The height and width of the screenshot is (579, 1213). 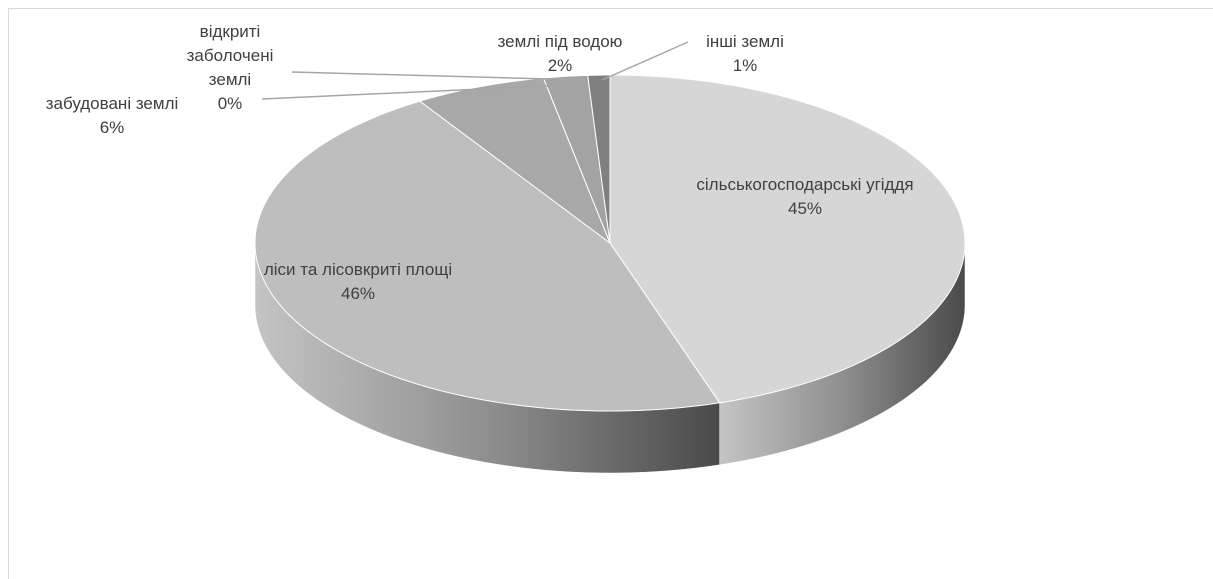 I want to click on label-text: землі під водою, so click(x=560, y=41).